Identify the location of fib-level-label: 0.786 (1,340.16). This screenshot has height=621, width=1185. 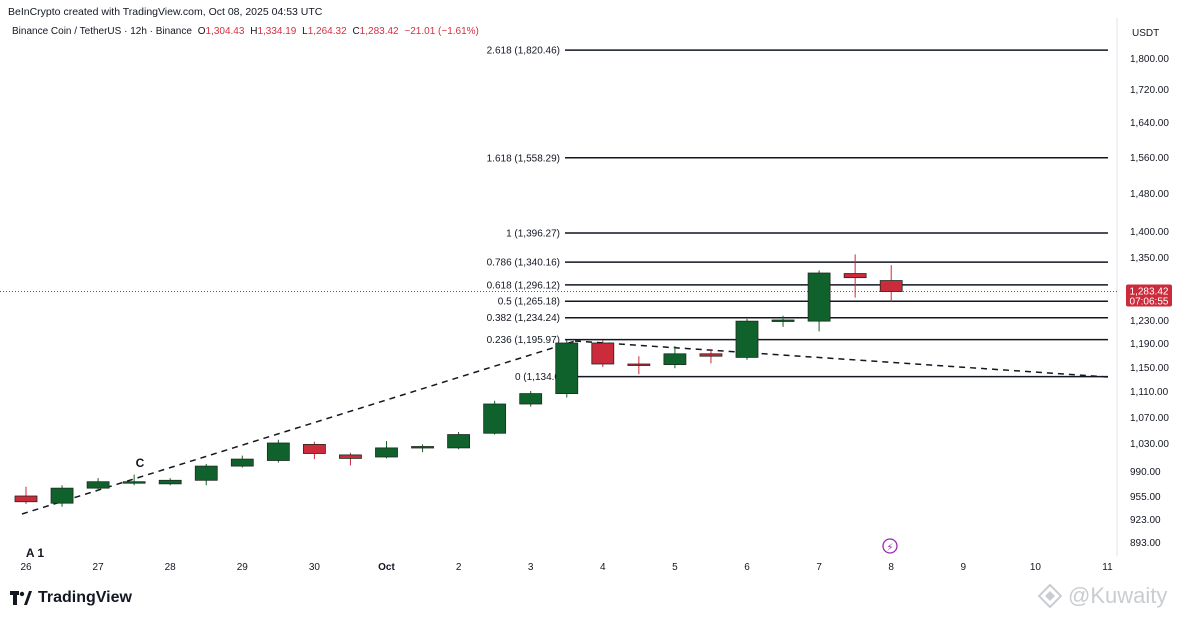
(523, 263).